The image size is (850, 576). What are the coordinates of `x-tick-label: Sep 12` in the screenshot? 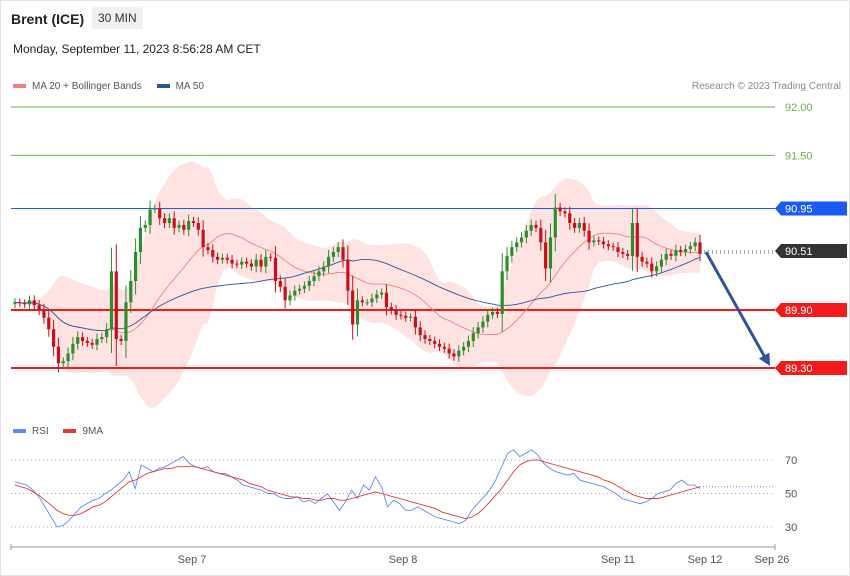 It's located at (705, 560).